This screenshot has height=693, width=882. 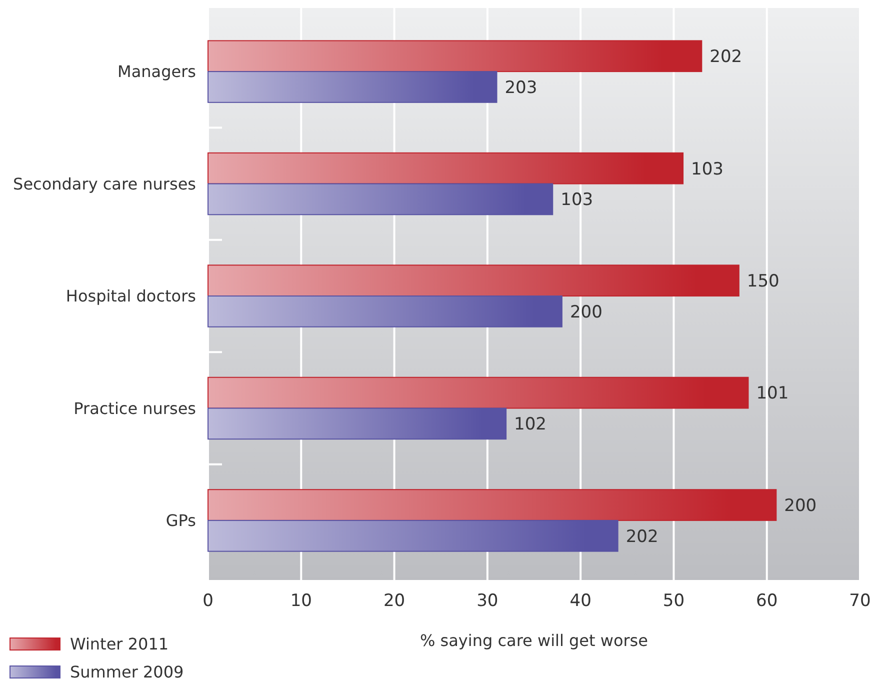 What do you see at coordinates (208, 601) in the screenshot?
I see `x-tick-label: 0` at bounding box center [208, 601].